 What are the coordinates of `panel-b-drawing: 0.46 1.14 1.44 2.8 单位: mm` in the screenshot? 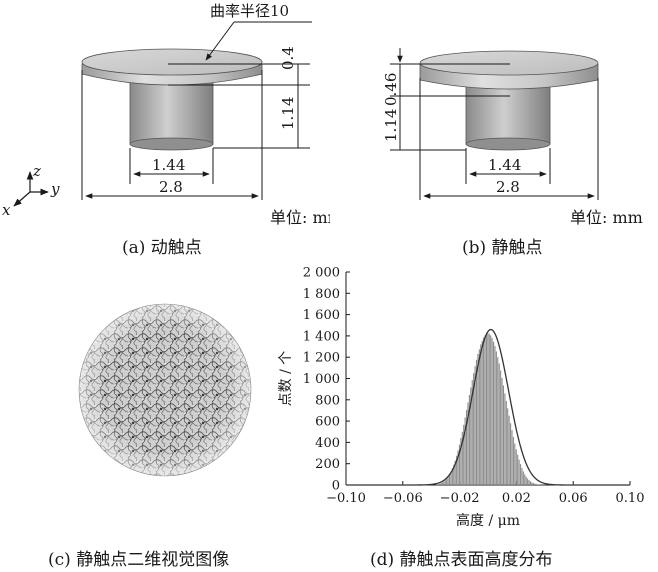 It's located at (512, 137).